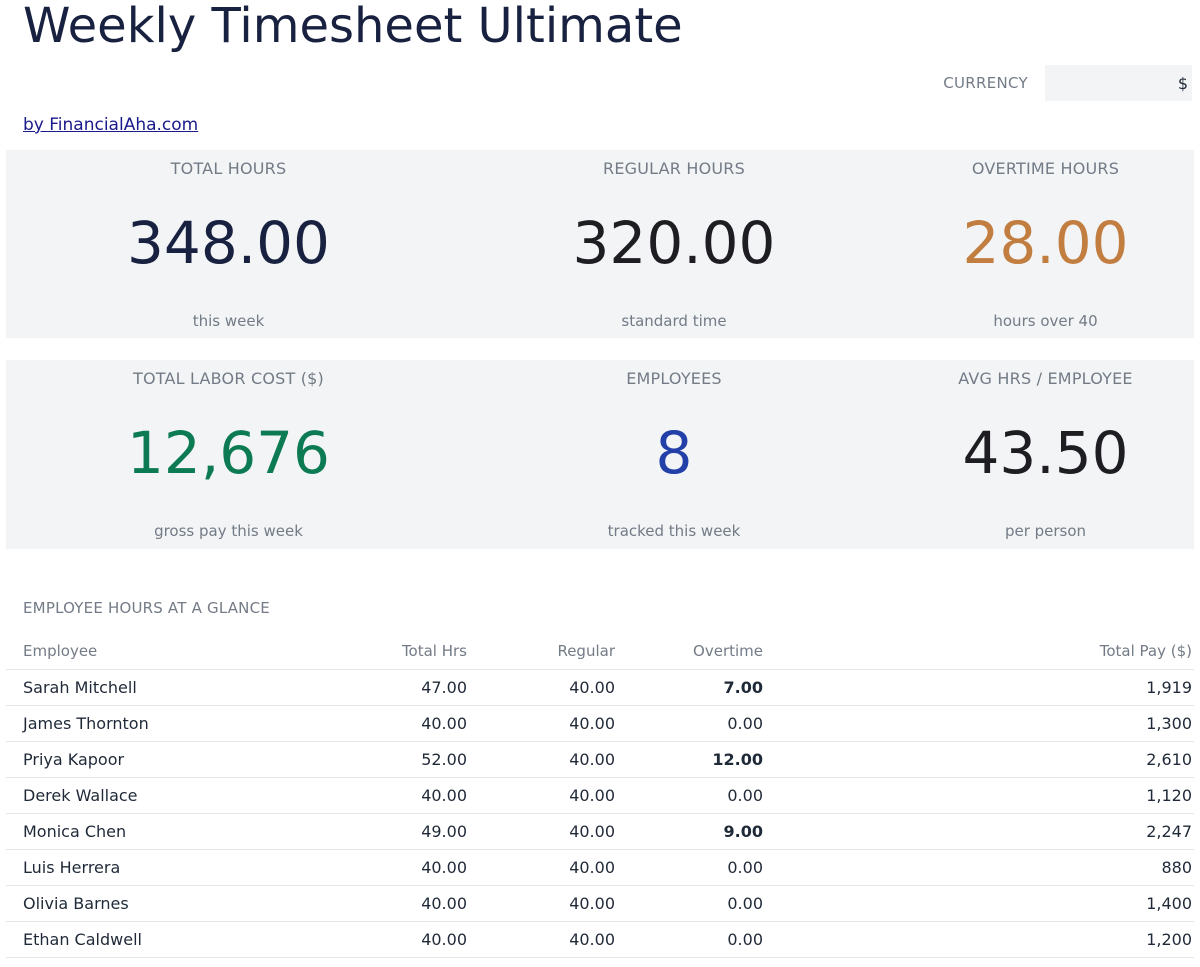  I want to click on table-row: Monica Chen 49.00 40.00 9.00 2,247, so click(600, 831).